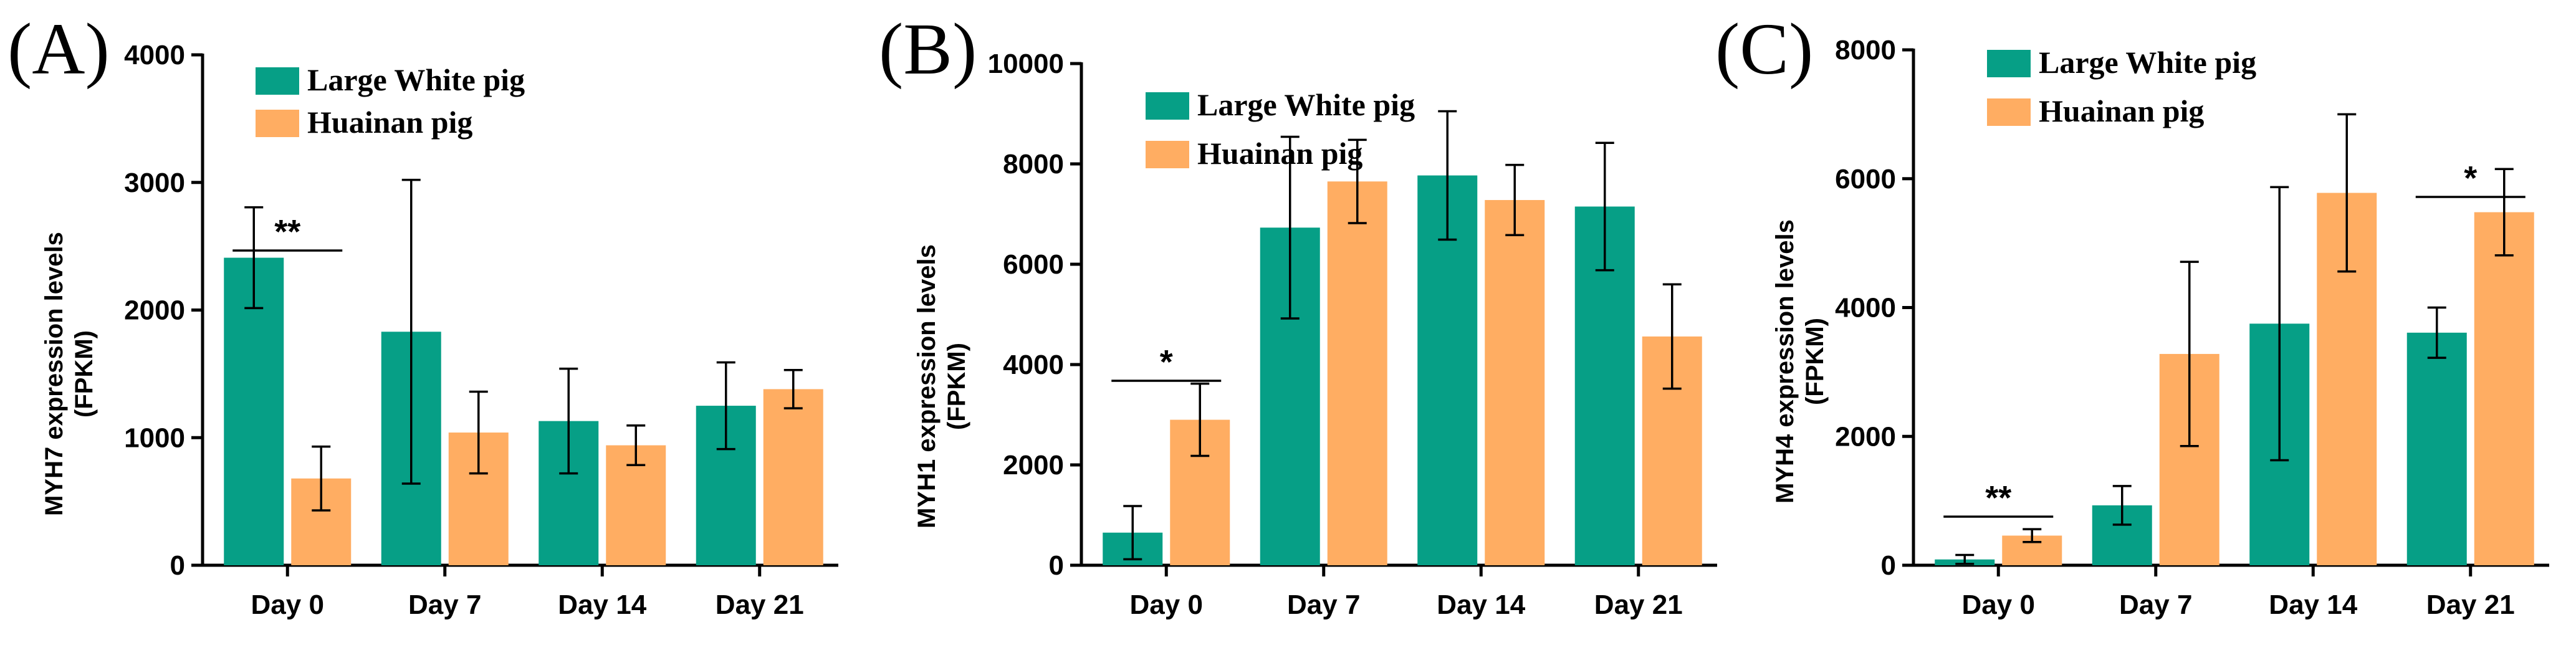  What do you see at coordinates (1764, 49) in the screenshot?
I see `panel-label: (C)` at bounding box center [1764, 49].